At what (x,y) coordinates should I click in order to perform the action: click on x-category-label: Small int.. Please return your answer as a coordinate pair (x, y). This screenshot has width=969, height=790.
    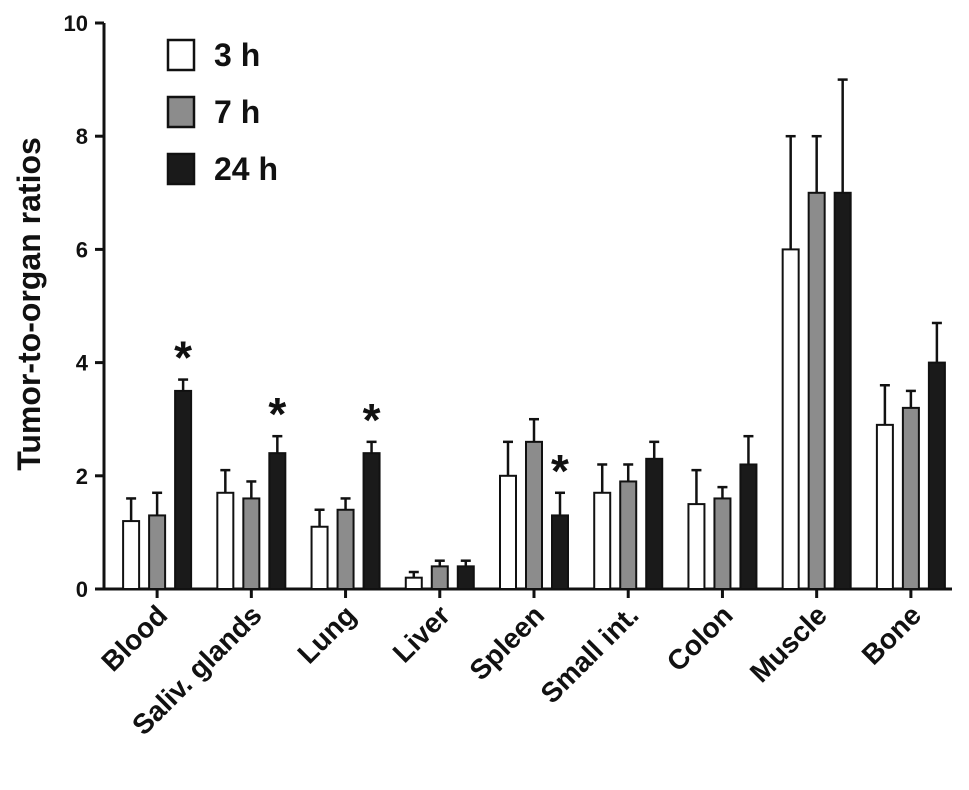
    Looking at the image, I should click on (590, 654).